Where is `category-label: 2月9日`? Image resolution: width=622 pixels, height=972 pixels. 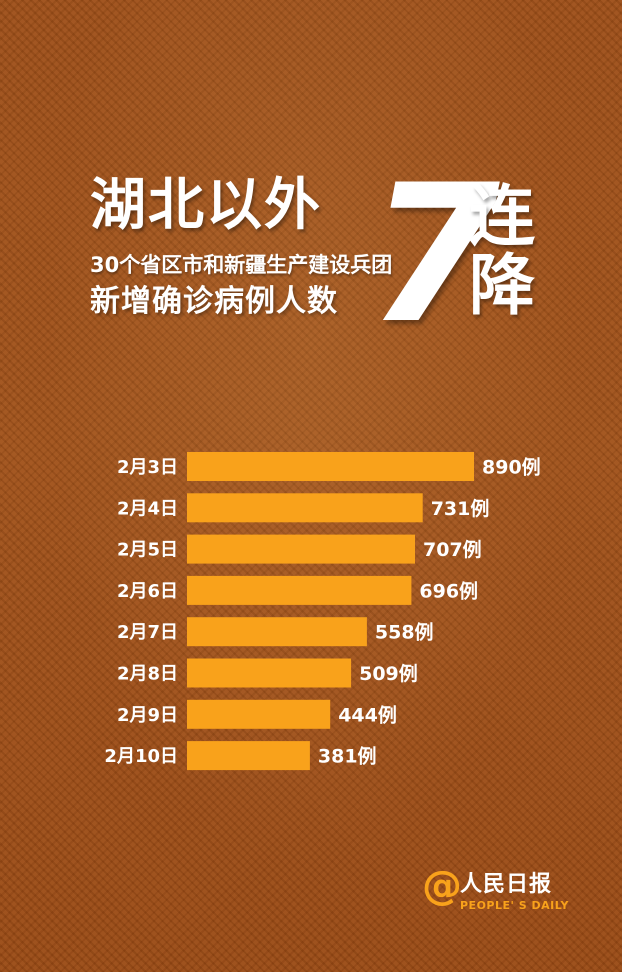 category-label: 2月9日 is located at coordinates (147, 715).